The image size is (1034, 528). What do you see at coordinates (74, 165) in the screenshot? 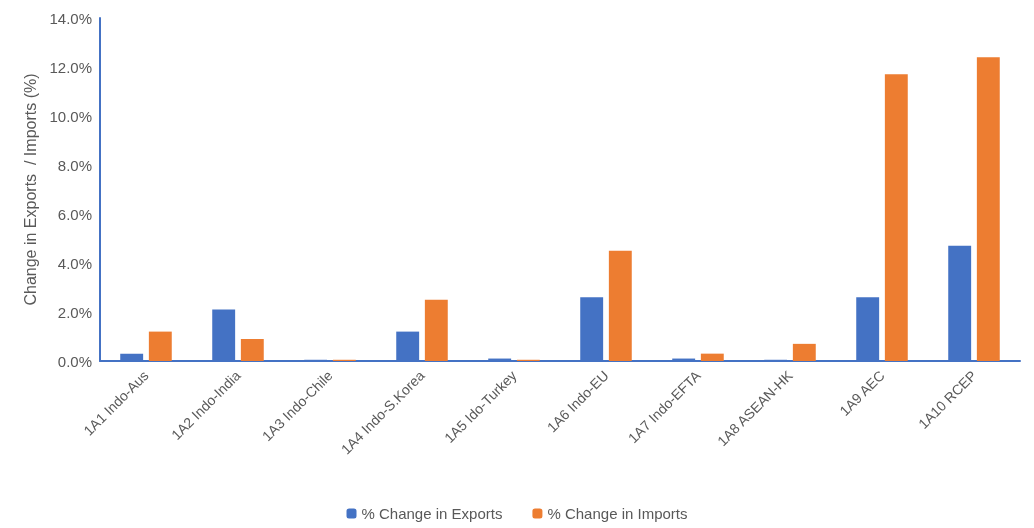
I see `y-tick-label: 8.0%` at bounding box center [74, 165].